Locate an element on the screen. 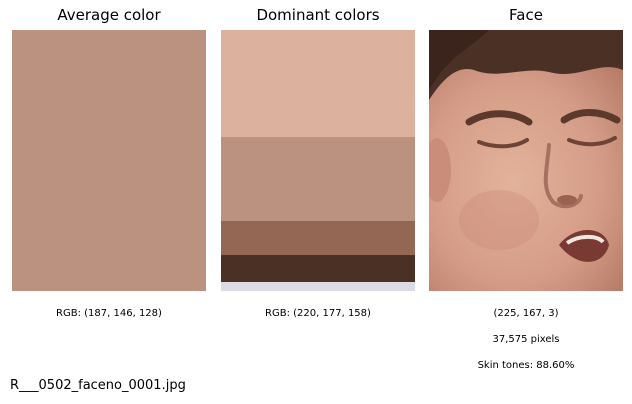 The height and width of the screenshot is (404, 632). average-color-title: Average color is located at coordinates (109, 15).